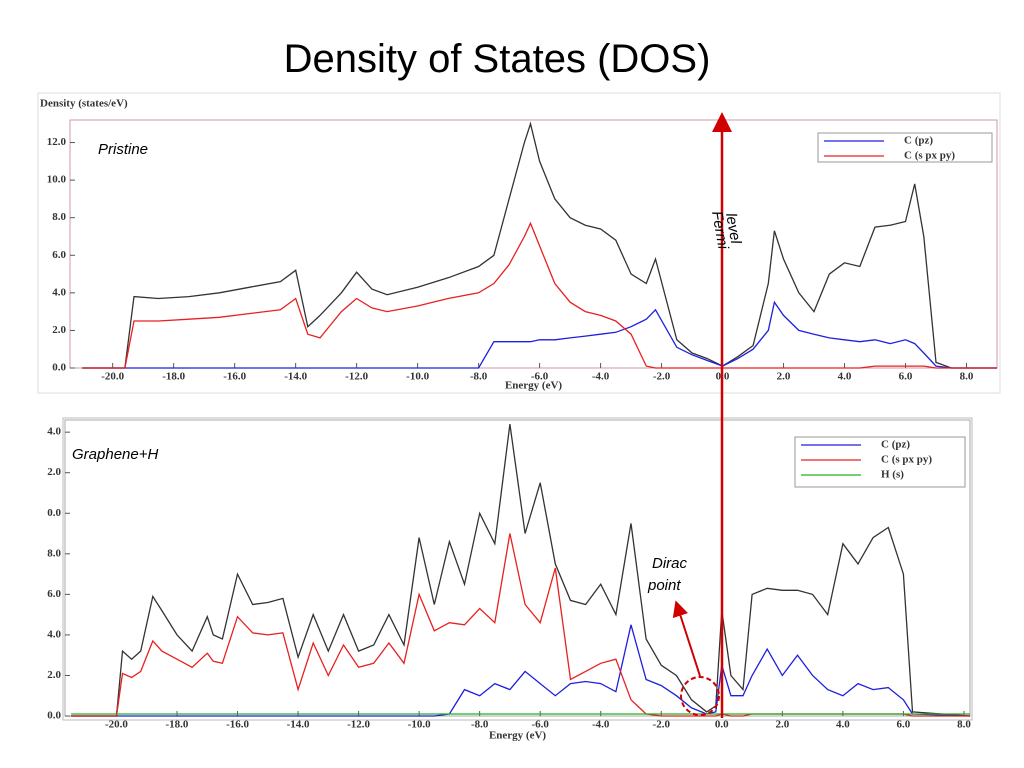  I want to click on y-tick-label: 10.0, so click(57, 180).